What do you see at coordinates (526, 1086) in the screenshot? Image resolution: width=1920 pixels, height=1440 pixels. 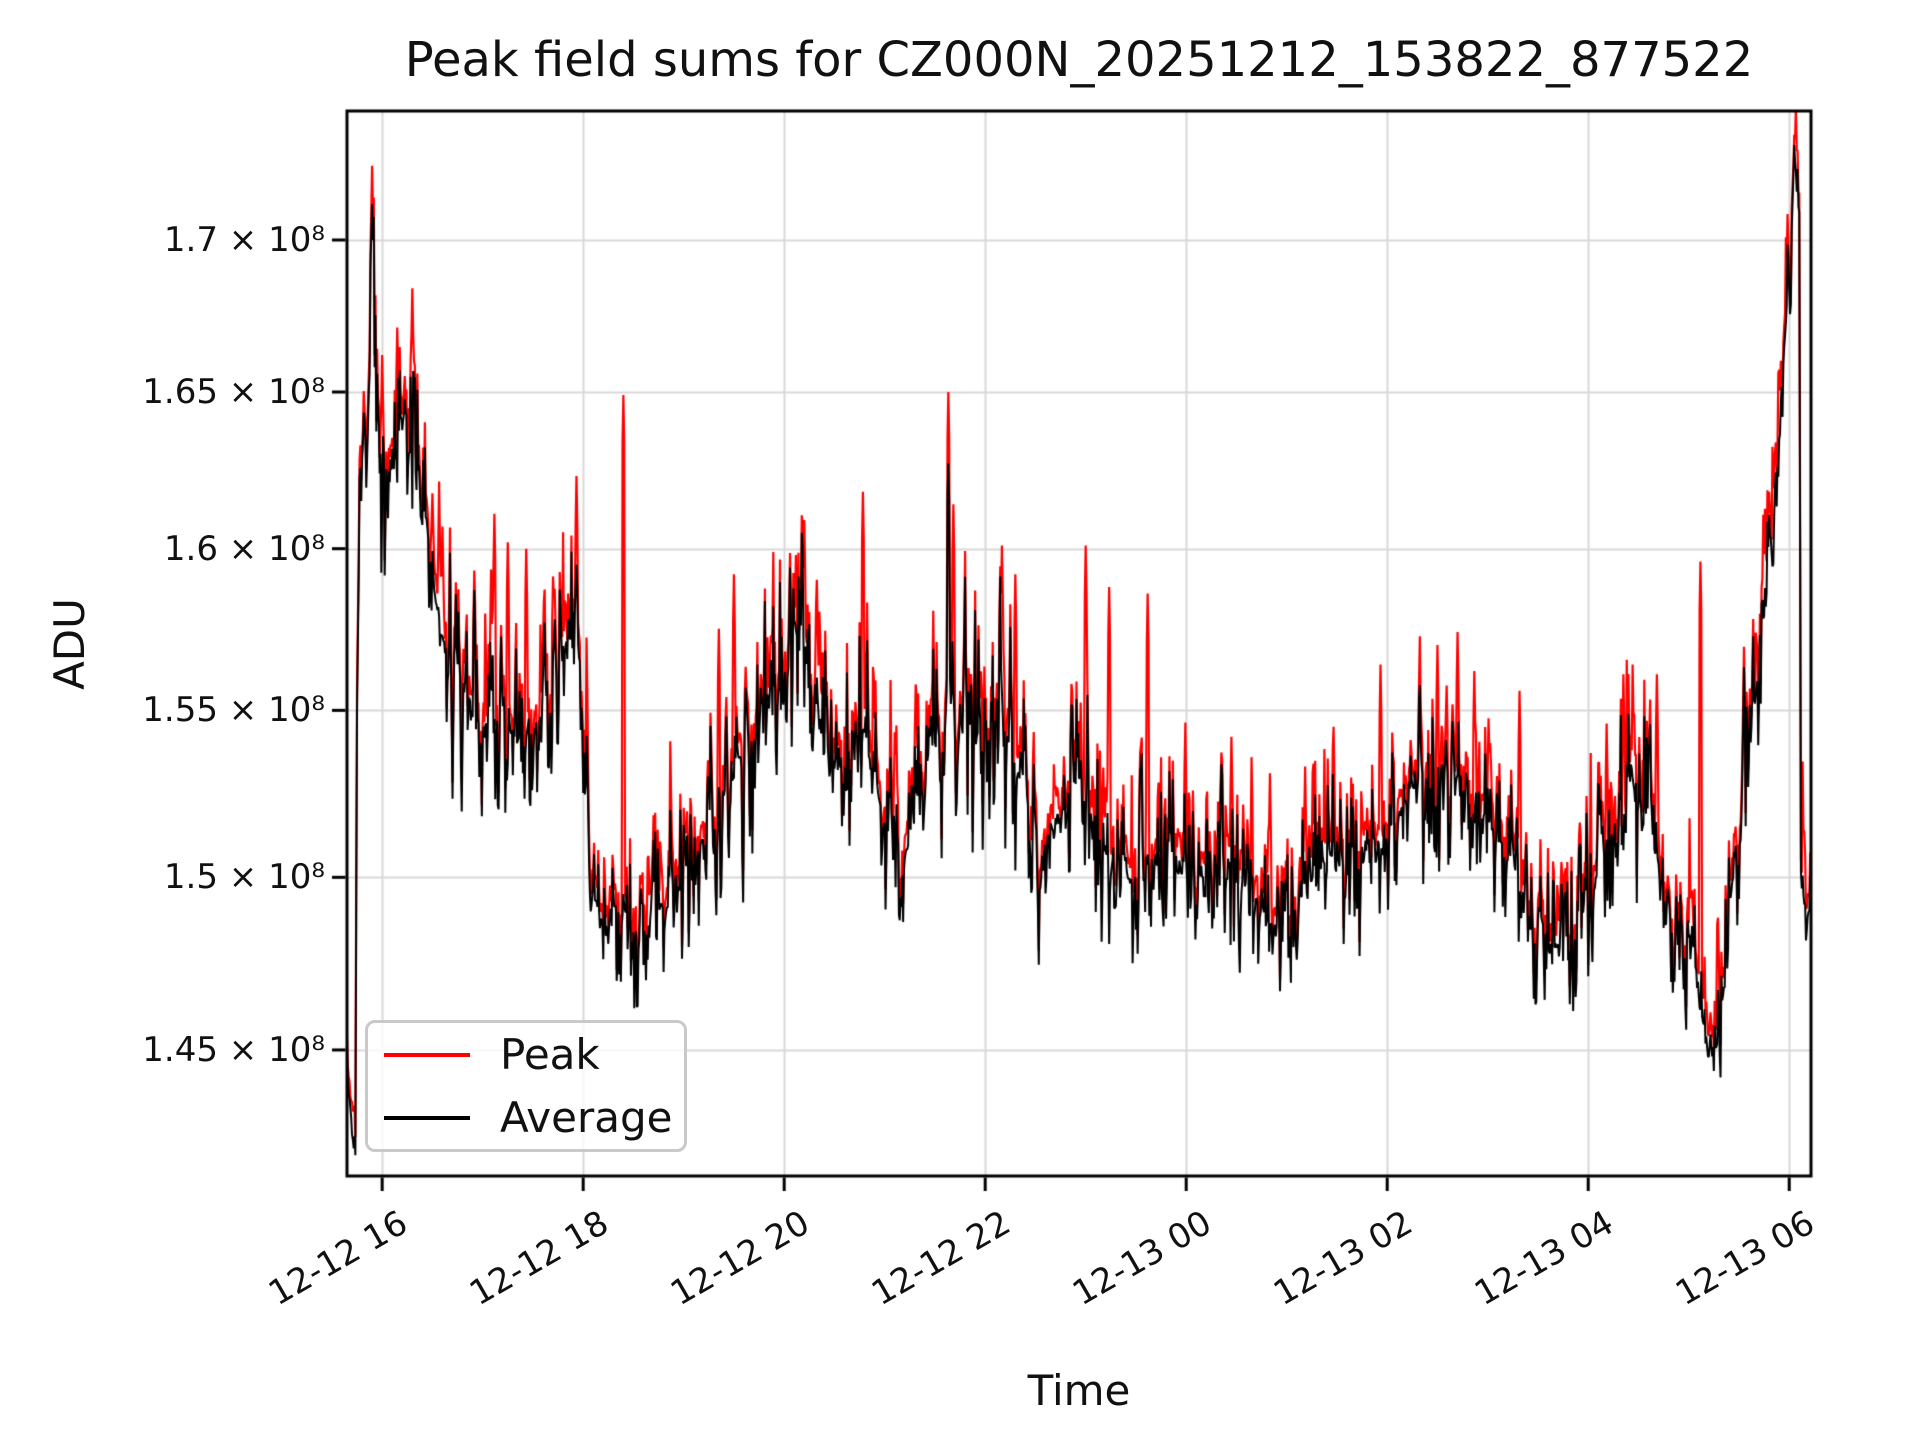 I see `legend: Peak Average` at bounding box center [526, 1086].